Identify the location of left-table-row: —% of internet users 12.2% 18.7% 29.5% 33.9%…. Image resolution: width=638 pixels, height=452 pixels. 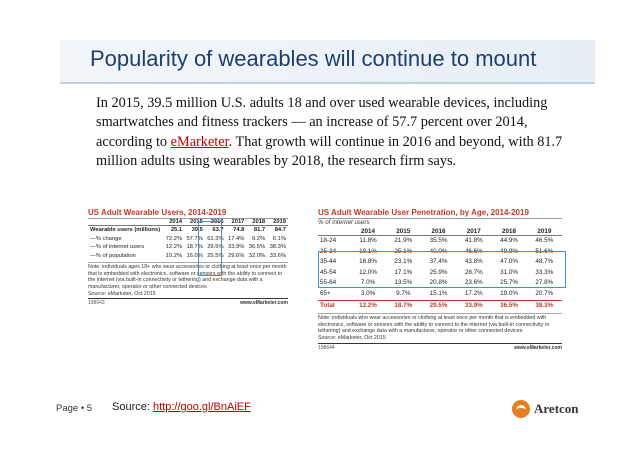
(188, 247).